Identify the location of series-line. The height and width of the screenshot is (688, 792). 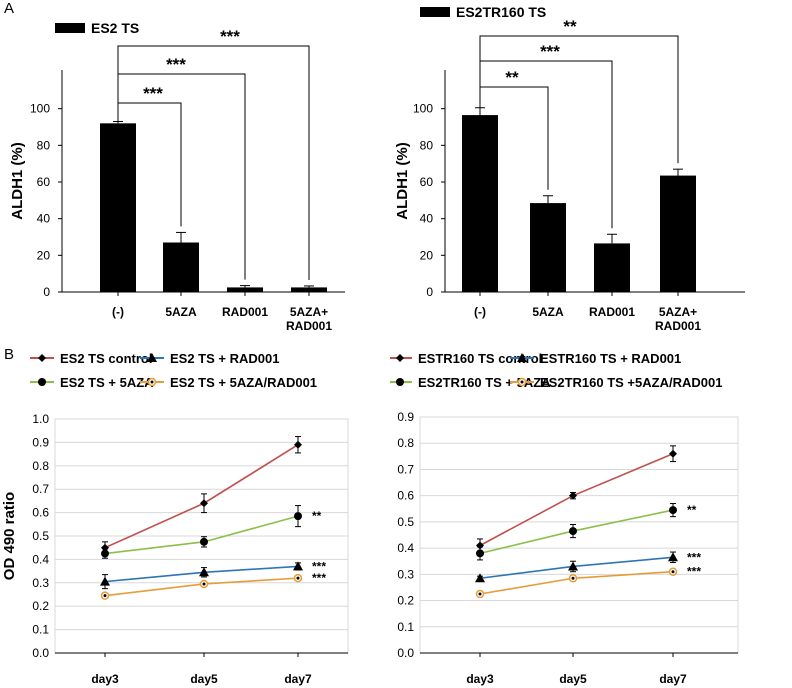
(201, 496).